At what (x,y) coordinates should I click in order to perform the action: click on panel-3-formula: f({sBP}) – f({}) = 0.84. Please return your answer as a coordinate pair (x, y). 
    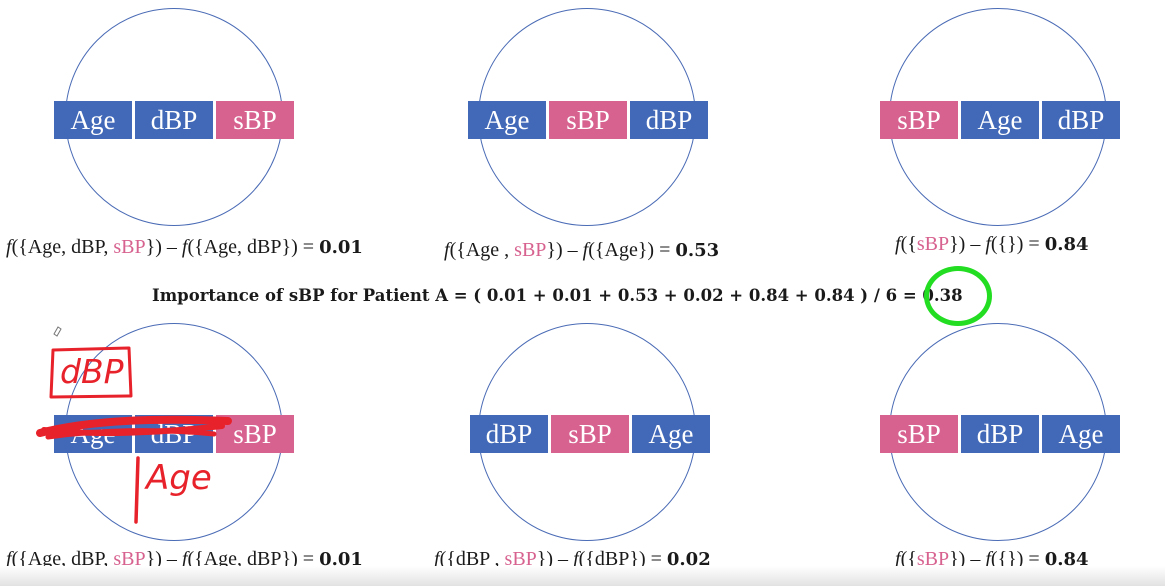
    Looking at the image, I should click on (992, 244).